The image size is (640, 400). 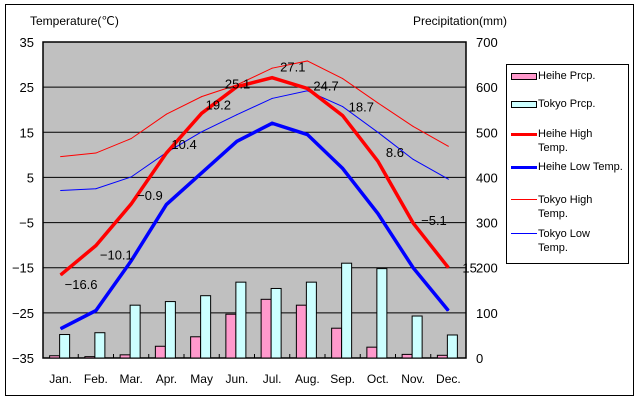 I want to click on y-tick-left: 15, so click(x=27, y=132).